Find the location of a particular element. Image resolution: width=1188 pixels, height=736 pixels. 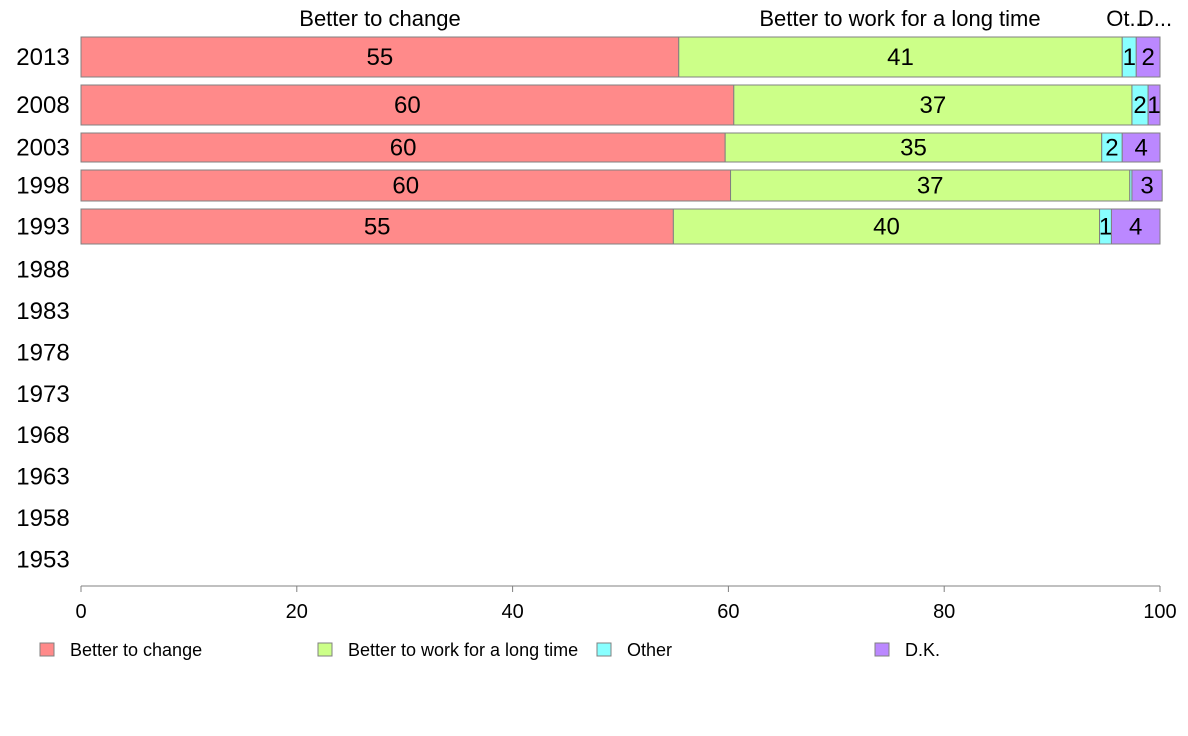

x-axis: 0 20 40 60 80 100 is located at coordinates (626, 604).